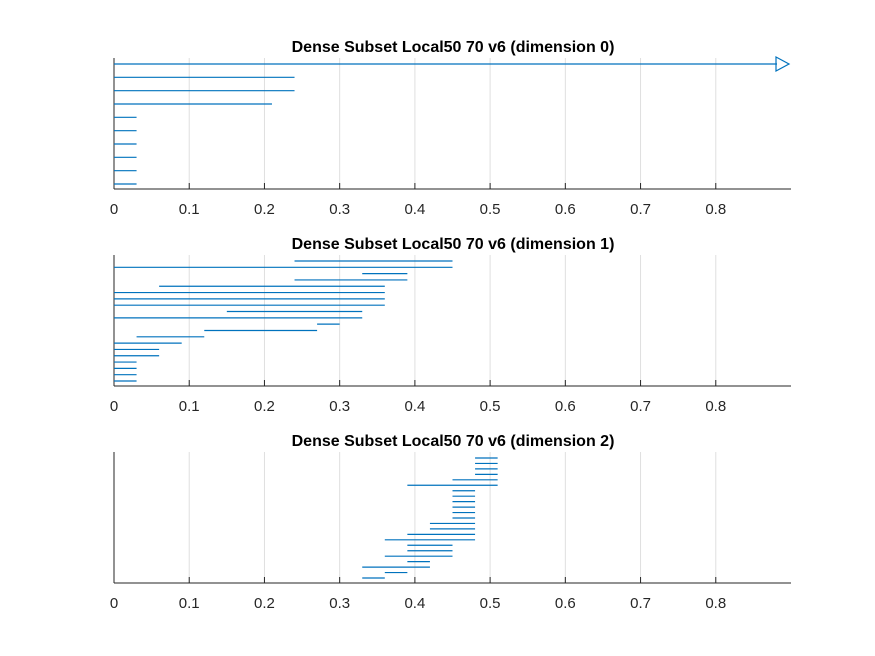  What do you see at coordinates (783, 64) in the screenshot?
I see `infinite-arrow-marker` at bounding box center [783, 64].